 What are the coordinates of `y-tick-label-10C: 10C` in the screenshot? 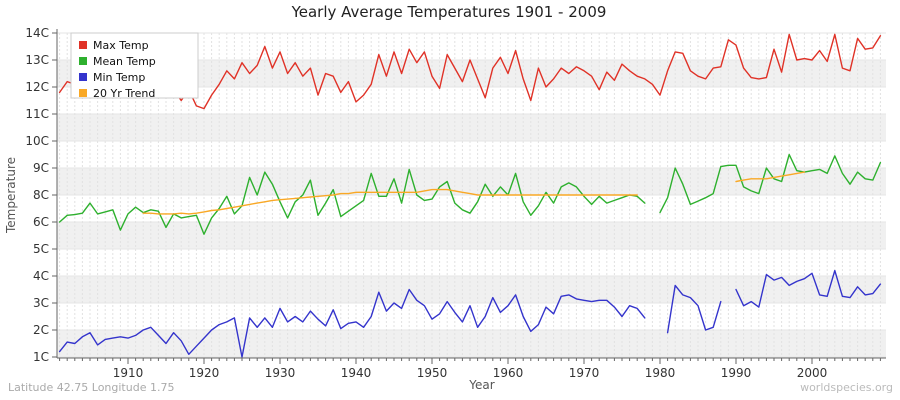 It's located at (37, 141).